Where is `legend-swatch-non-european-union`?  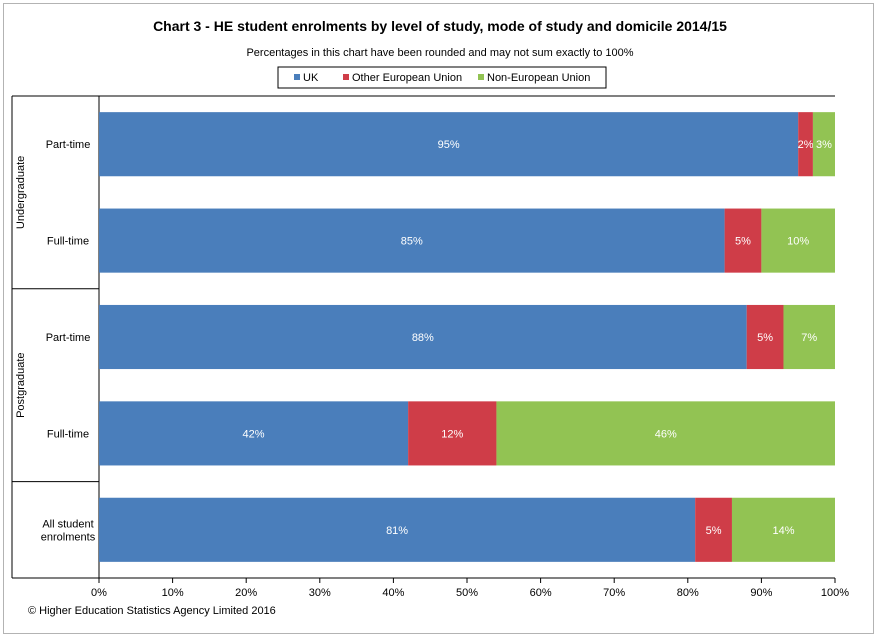 legend-swatch-non-european-union is located at coordinates (481, 77).